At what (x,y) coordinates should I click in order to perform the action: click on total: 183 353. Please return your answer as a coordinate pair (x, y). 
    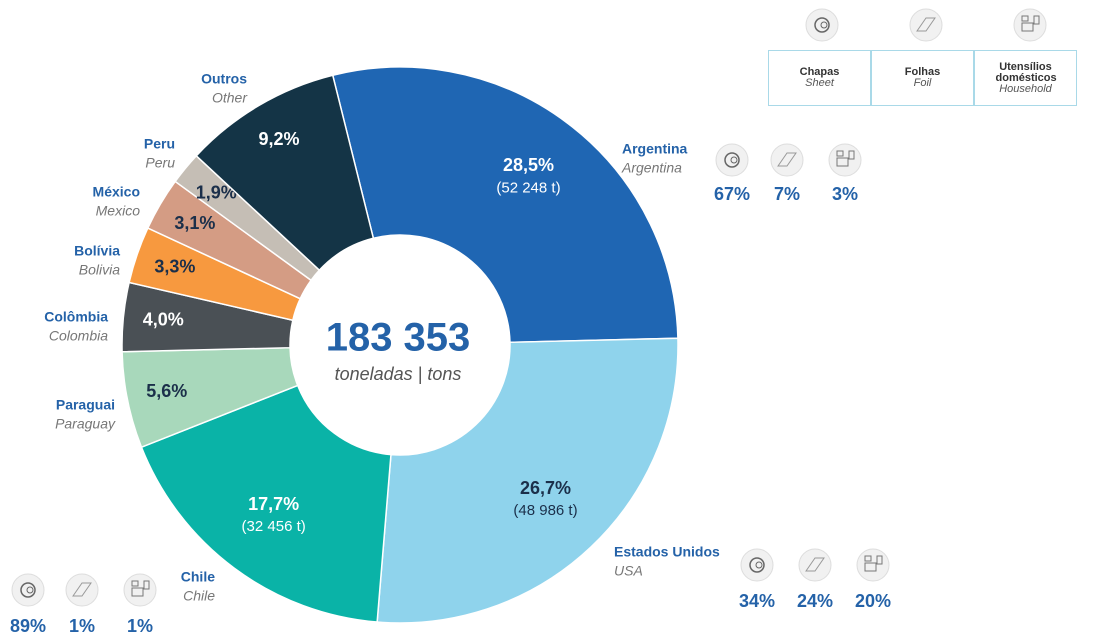
    Looking at the image, I should click on (398, 338).